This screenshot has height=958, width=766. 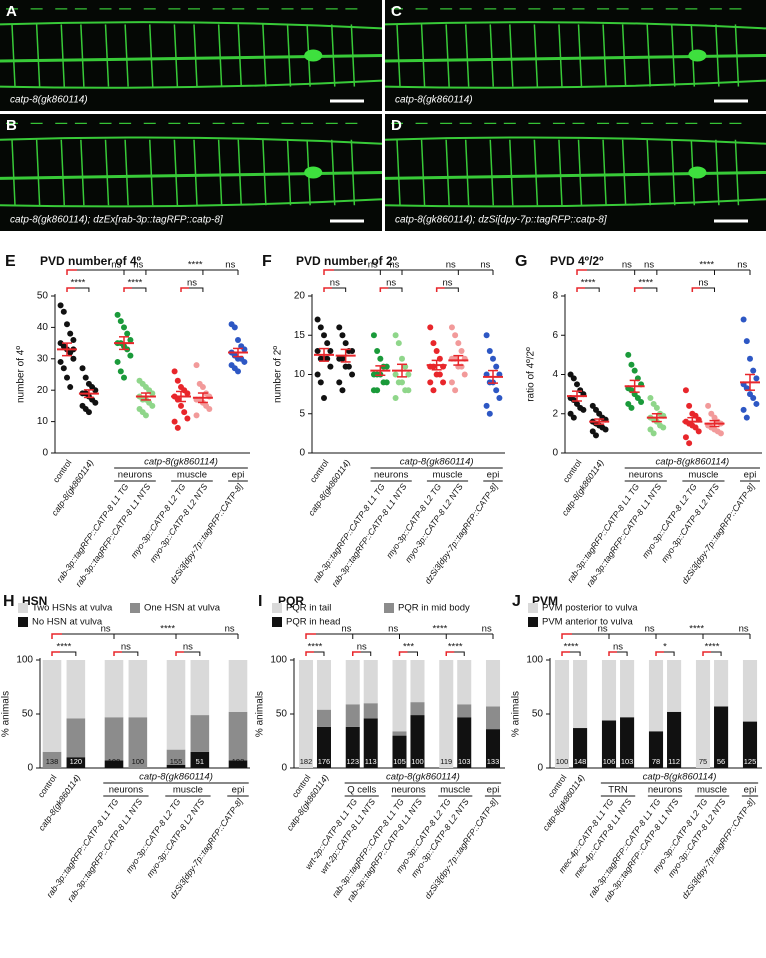 I want to click on legend-label: One HSN at vulva, so click(x=182, y=608).